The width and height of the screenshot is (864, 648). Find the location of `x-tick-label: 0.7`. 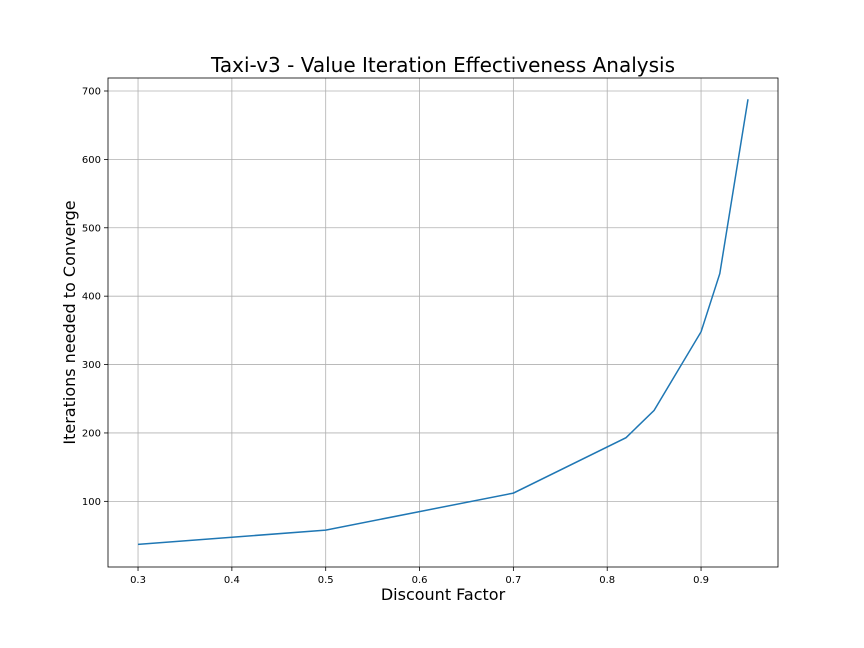

x-tick-label: 0.7 is located at coordinates (513, 580).